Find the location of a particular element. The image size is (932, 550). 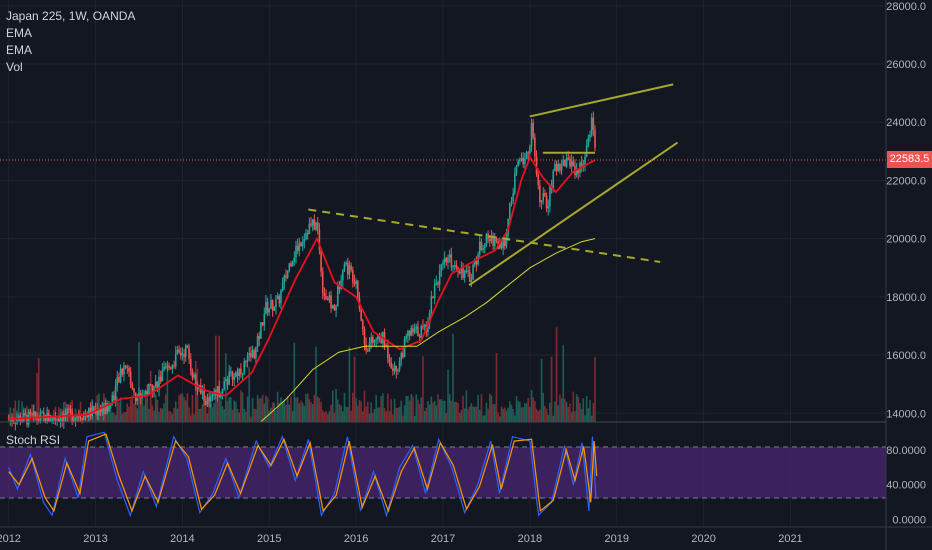

symbol-title: Japan 225, 1W, OANDA is located at coordinates (71, 16).